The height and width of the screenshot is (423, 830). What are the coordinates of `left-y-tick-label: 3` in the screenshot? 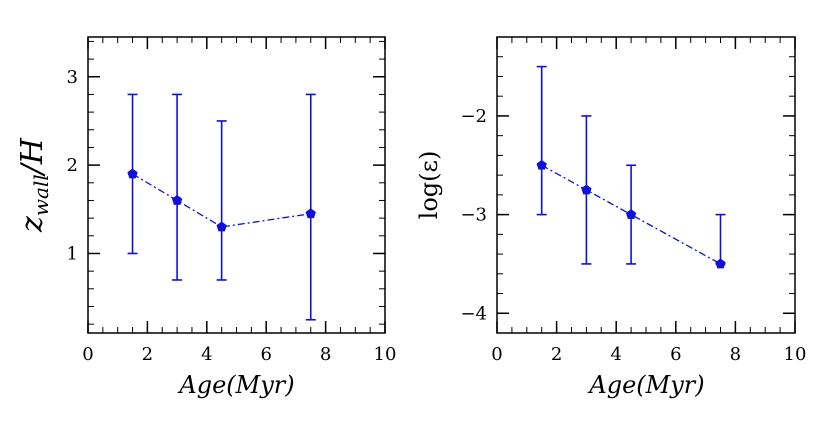 It's located at (72, 77).